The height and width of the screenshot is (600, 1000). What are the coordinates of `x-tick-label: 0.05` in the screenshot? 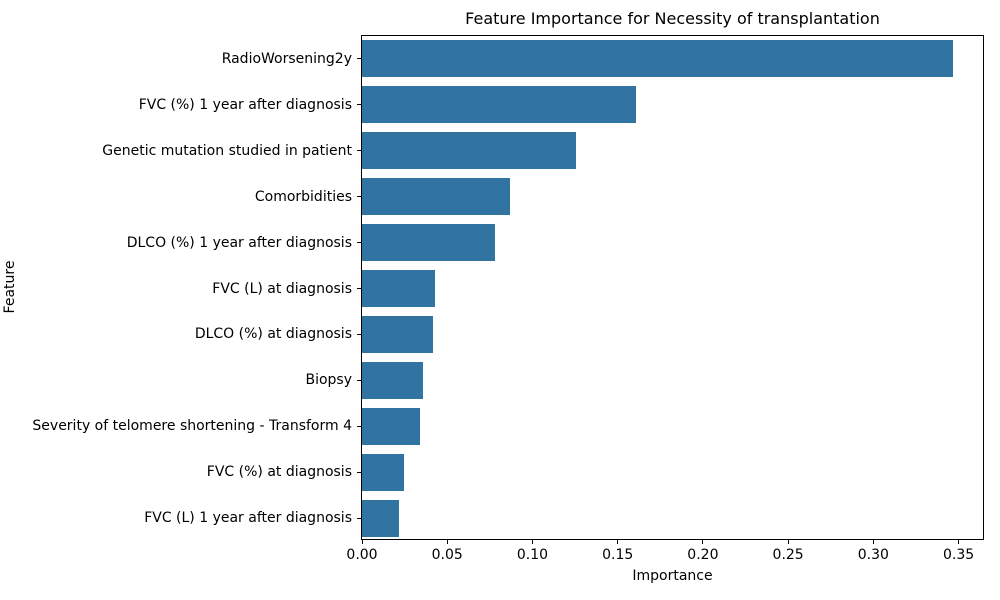 It's located at (447, 555).